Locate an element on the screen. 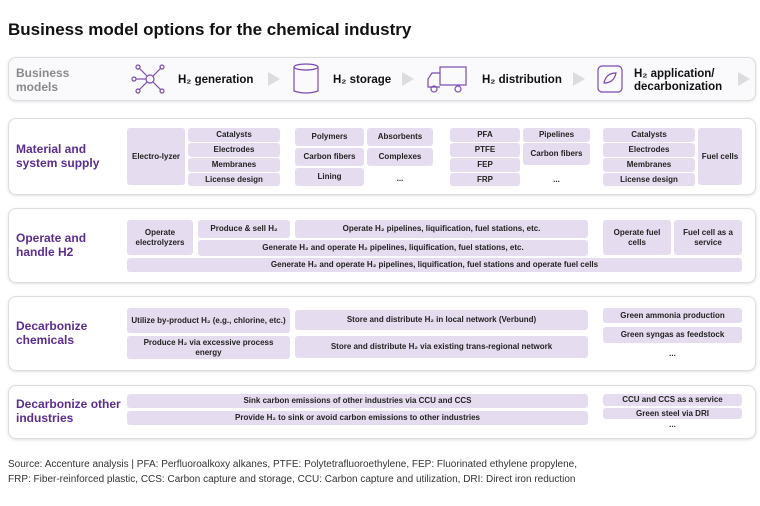 This screenshot has height=506, width=760. cell: FEP is located at coordinates (485, 165).